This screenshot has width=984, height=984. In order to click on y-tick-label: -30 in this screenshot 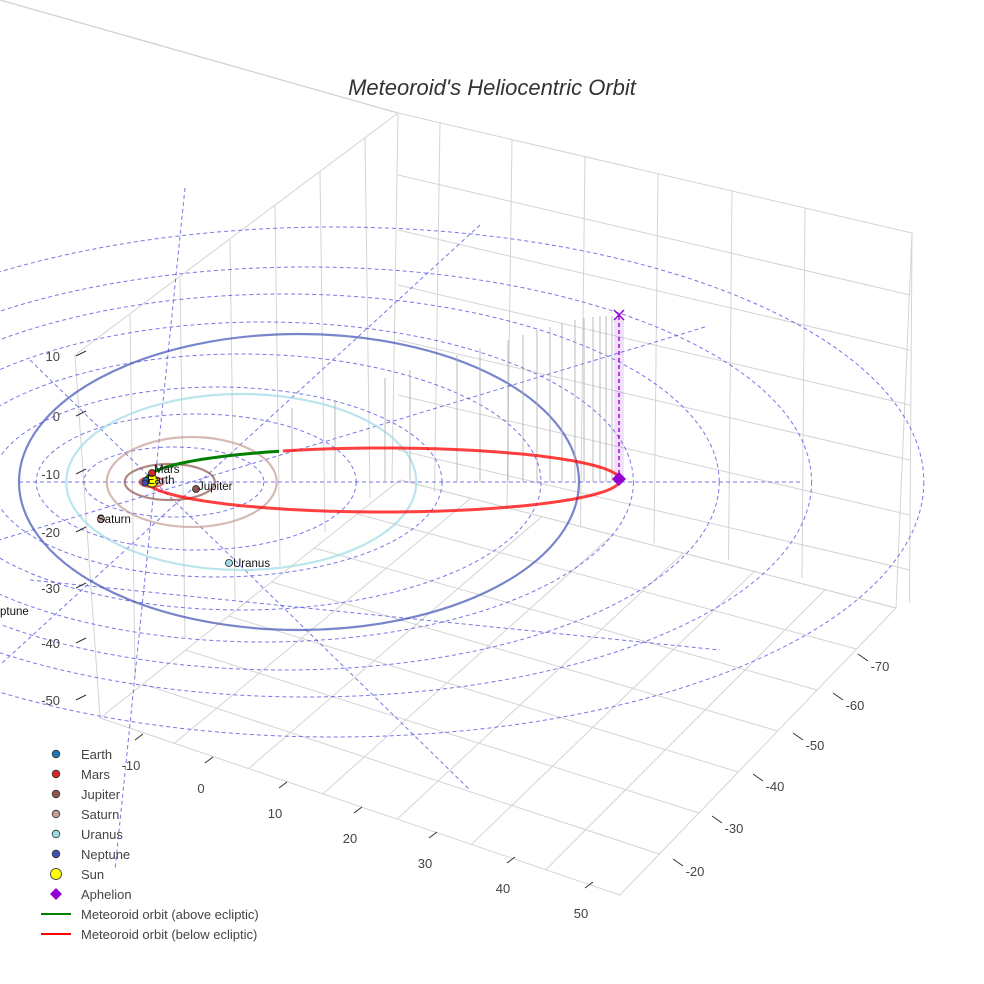, I will do `click(734, 828)`.